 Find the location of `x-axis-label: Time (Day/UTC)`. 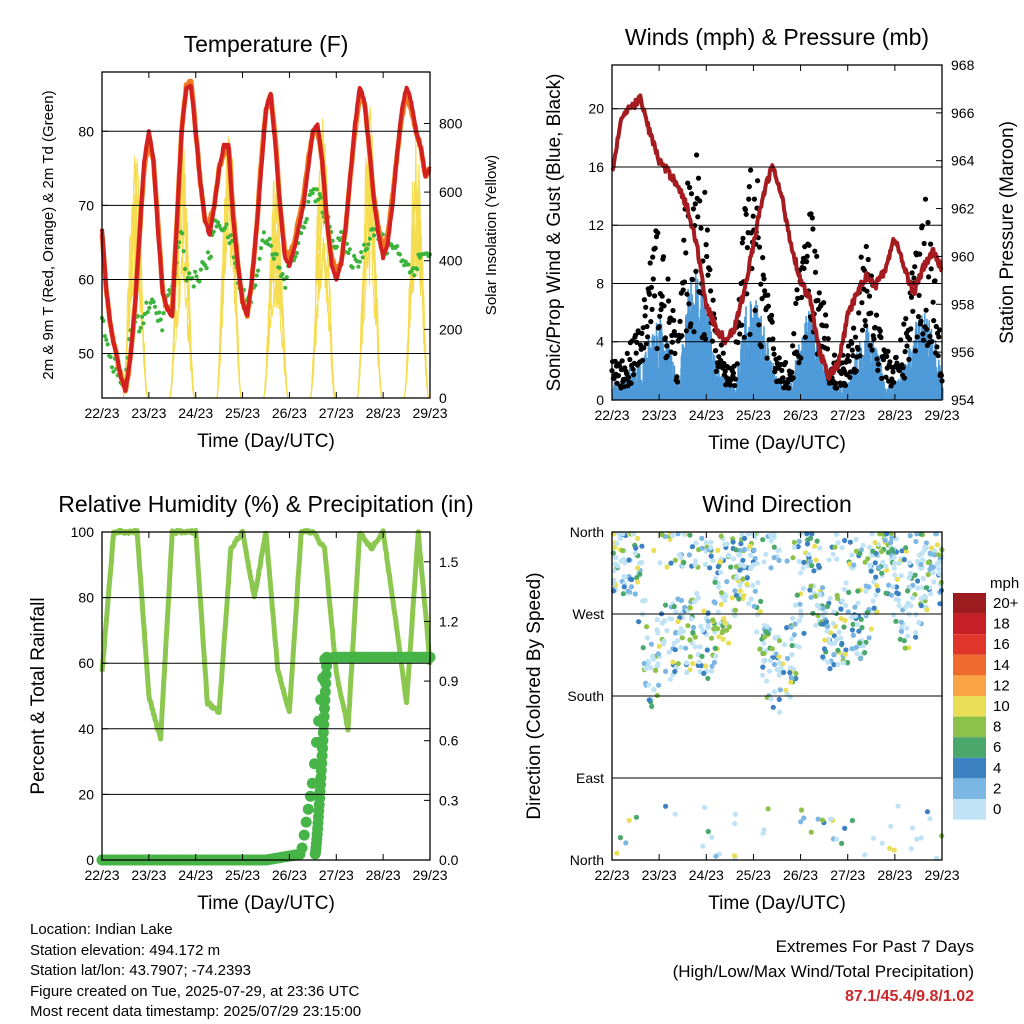

x-axis-label: Time (Day/UTC) is located at coordinates (266, 441).